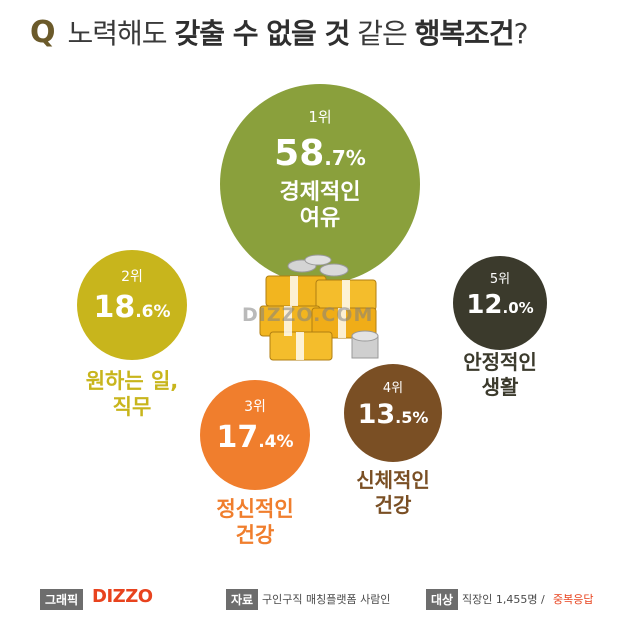  What do you see at coordinates (500, 362) in the screenshot?
I see `category-label-line-1: 안정적인` at bounding box center [500, 362].